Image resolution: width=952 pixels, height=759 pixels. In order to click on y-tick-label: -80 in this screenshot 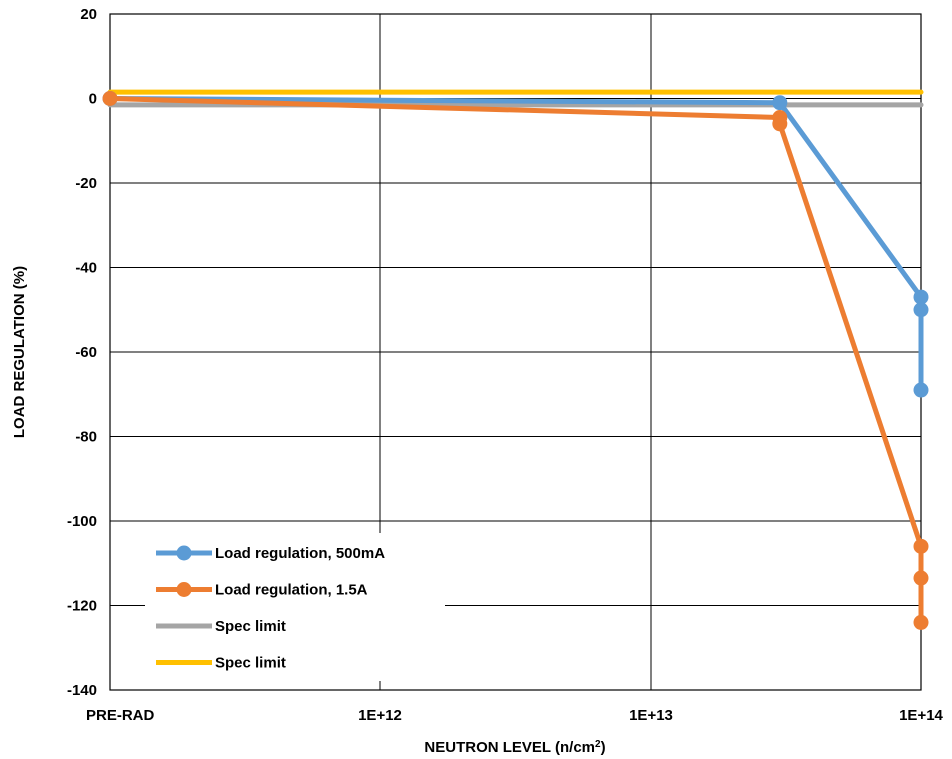, I will do `click(86, 437)`.